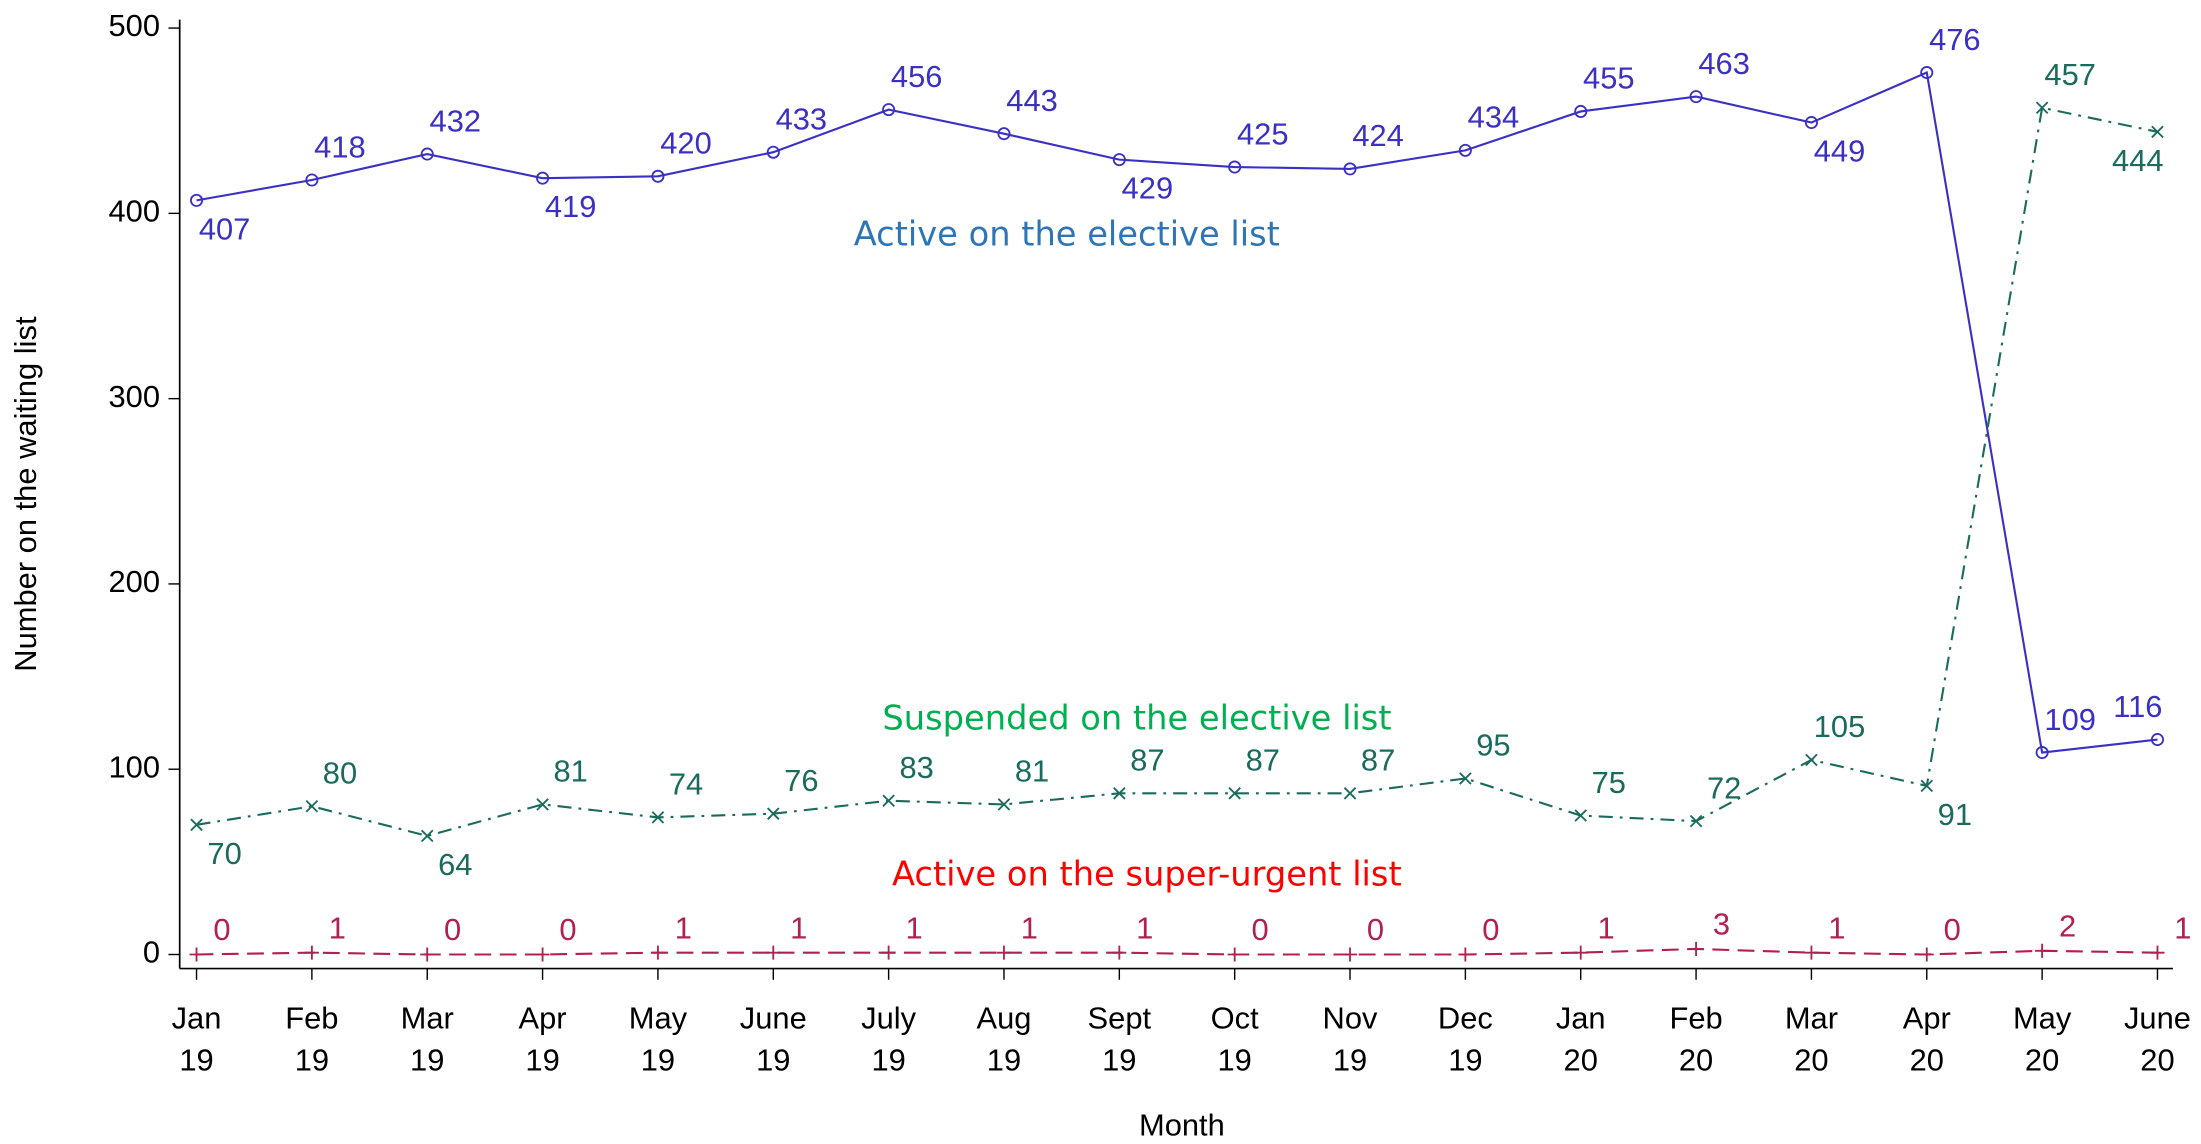  Describe the element at coordinates (1147, 873) in the screenshot. I see `series-name: Active on the super-urgent list` at that location.